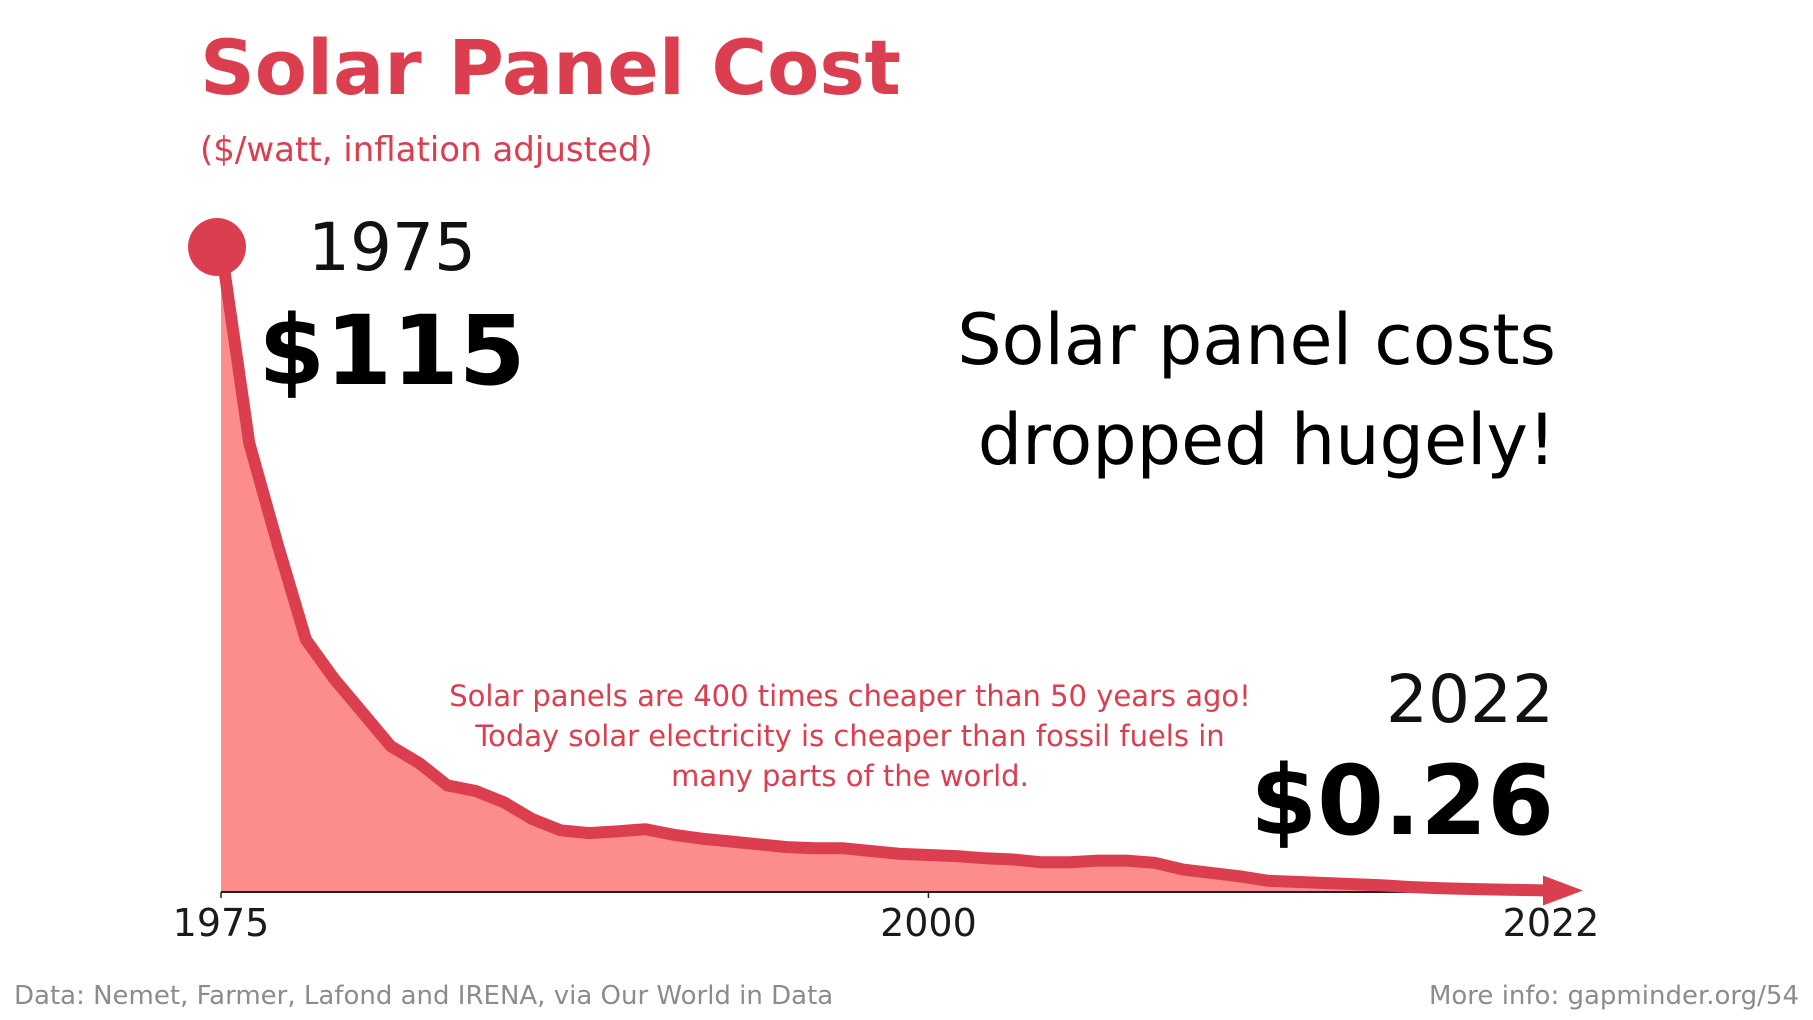 This screenshot has height=1020, width=1813. I want to click on chart-title: Solar Panel Cost, so click(550, 67).